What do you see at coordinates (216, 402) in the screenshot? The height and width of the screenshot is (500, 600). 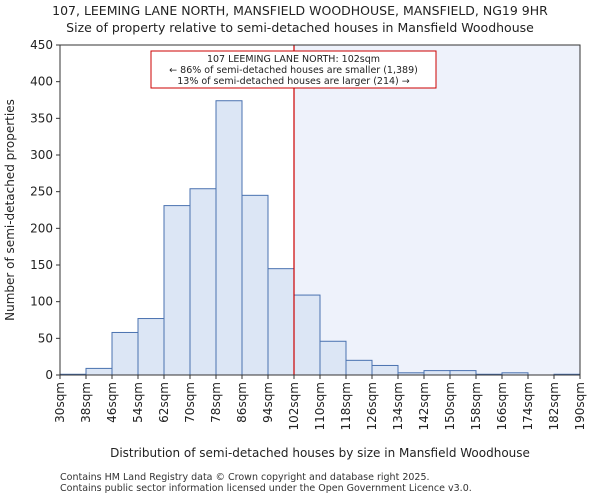 I see `x-tick-label: 78sqm` at bounding box center [216, 402].